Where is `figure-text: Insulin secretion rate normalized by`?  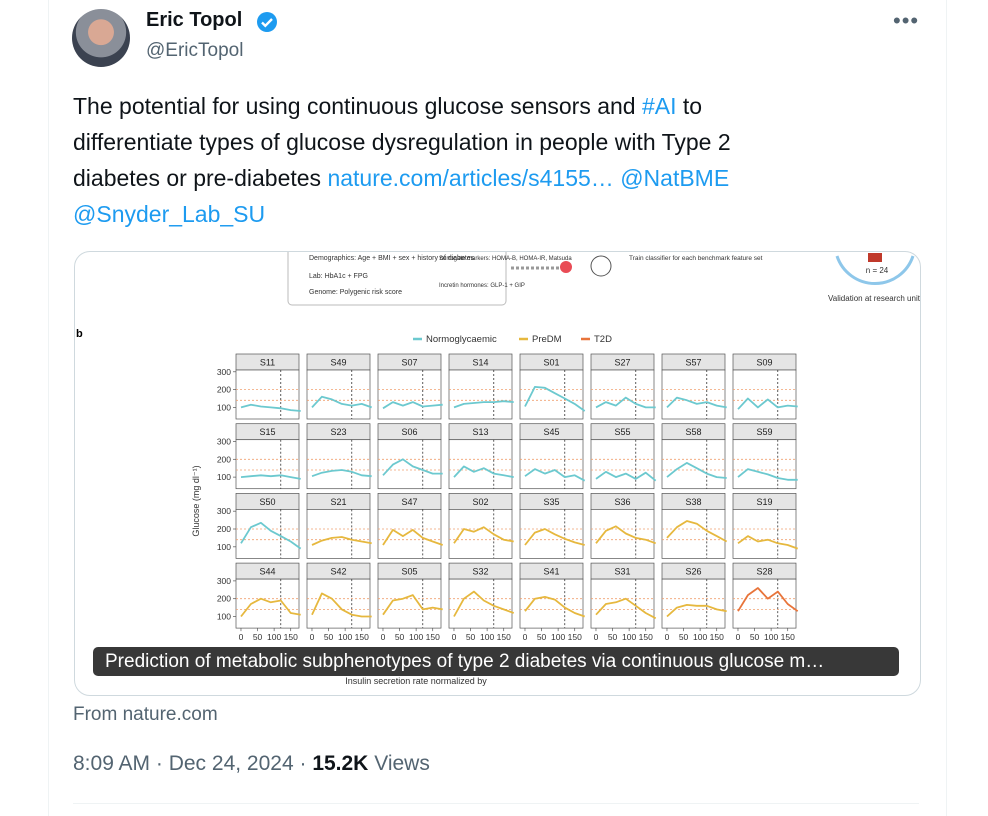 figure-text: Insulin secretion rate normalized by is located at coordinates (416, 681).